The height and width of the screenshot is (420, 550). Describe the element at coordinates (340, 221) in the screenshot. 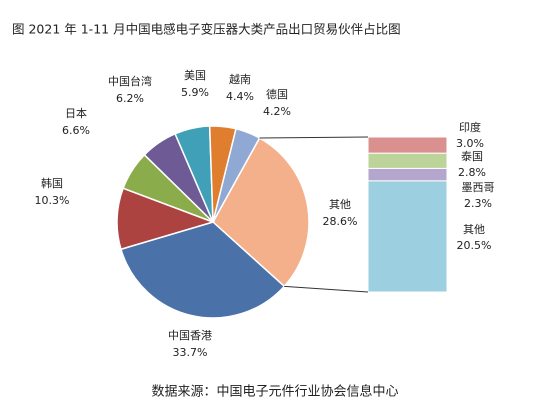

I see `slice-value: 28.6%` at that location.